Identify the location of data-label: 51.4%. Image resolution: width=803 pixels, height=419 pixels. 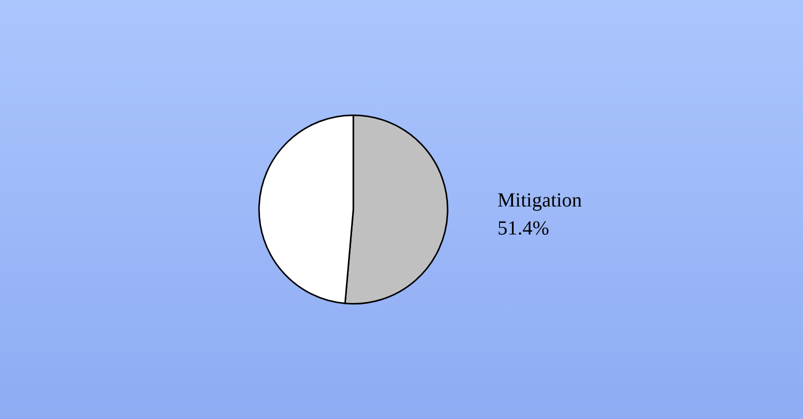
(523, 228).